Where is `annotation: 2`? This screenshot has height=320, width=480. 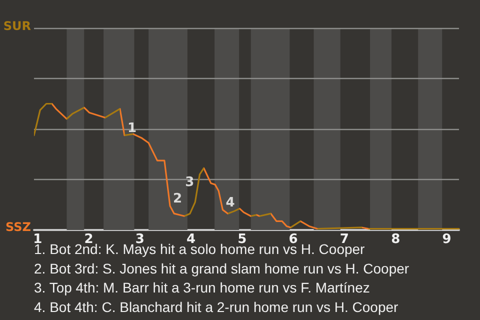
annotation: 2 is located at coordinates (177, 199).